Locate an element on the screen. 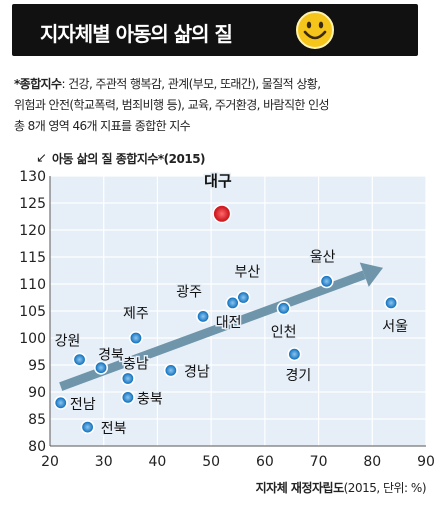 This screenshot has height=508, width=440. y-tick-label: 130 is located at coordinates (32, 177).